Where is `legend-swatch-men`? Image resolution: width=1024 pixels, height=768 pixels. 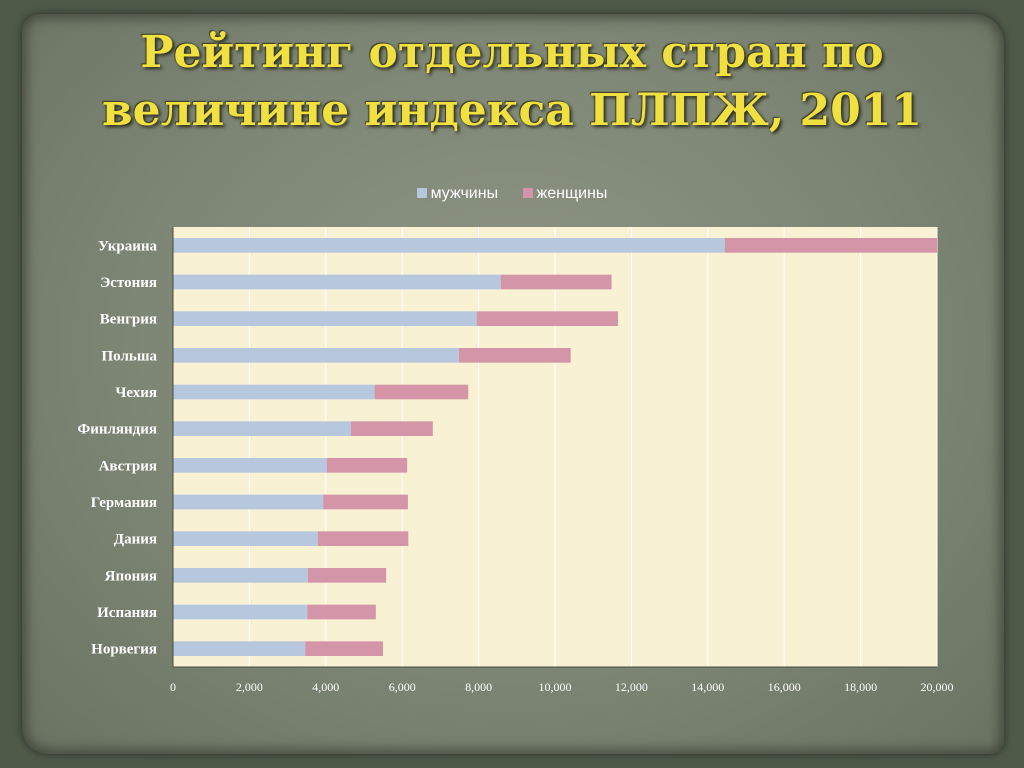
legend-swatch-men is located at coordinates (421, 193).